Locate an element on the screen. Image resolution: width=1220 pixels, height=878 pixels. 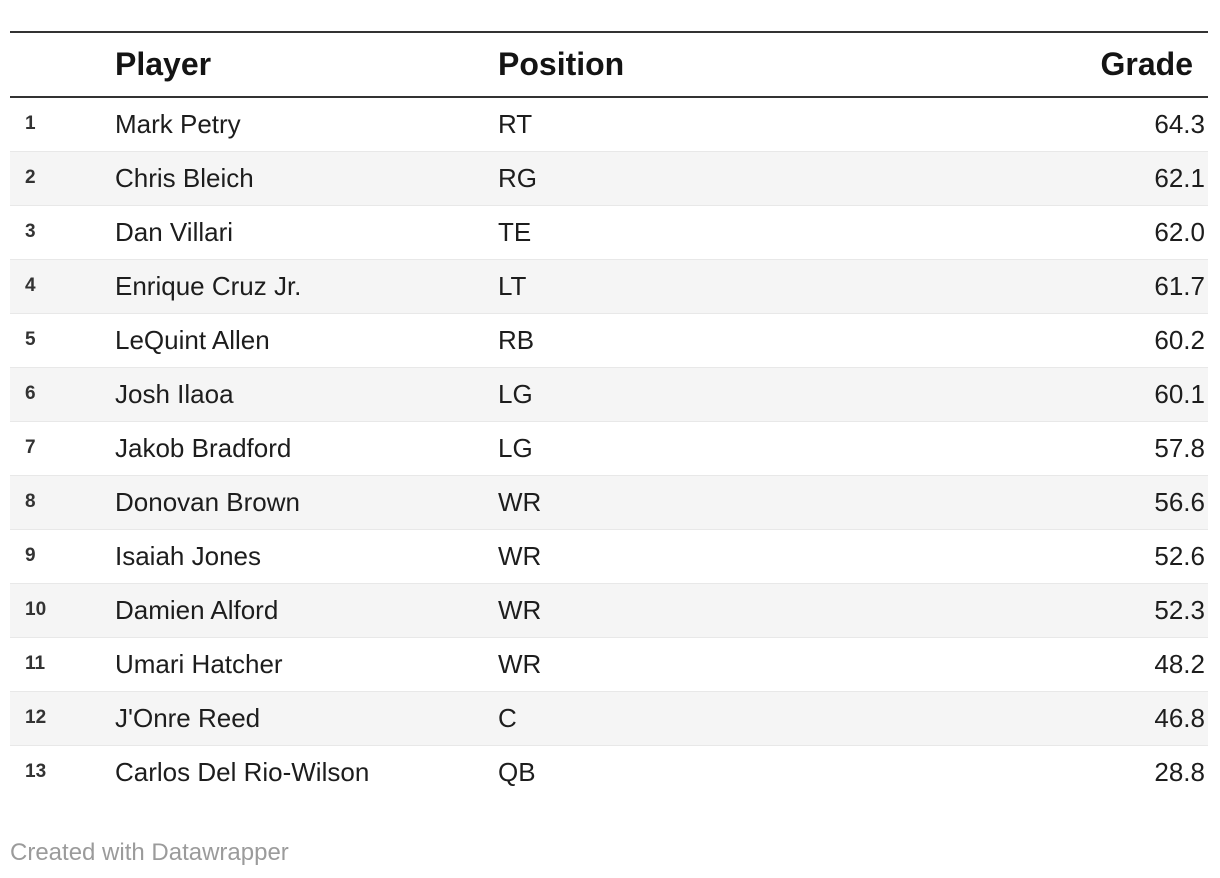
cell-player: Mark Petry is located at coordinates (178, 123).